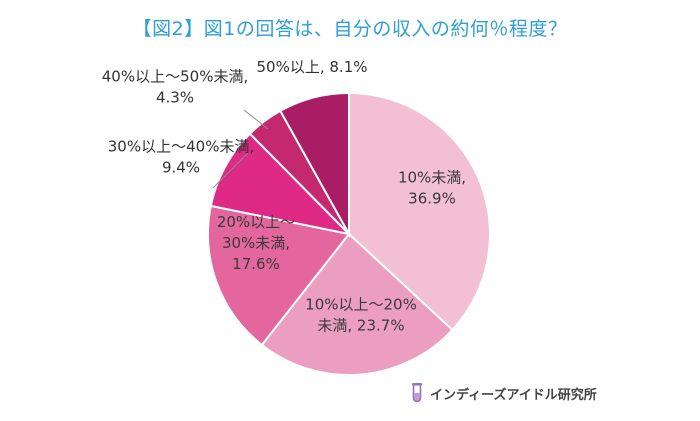 This screenshot has width=700, height=421. Describe the element at coordinates (432, 188) in the screenshot. I see `slice-label-1: 10%未満, 36.9%` at that location.